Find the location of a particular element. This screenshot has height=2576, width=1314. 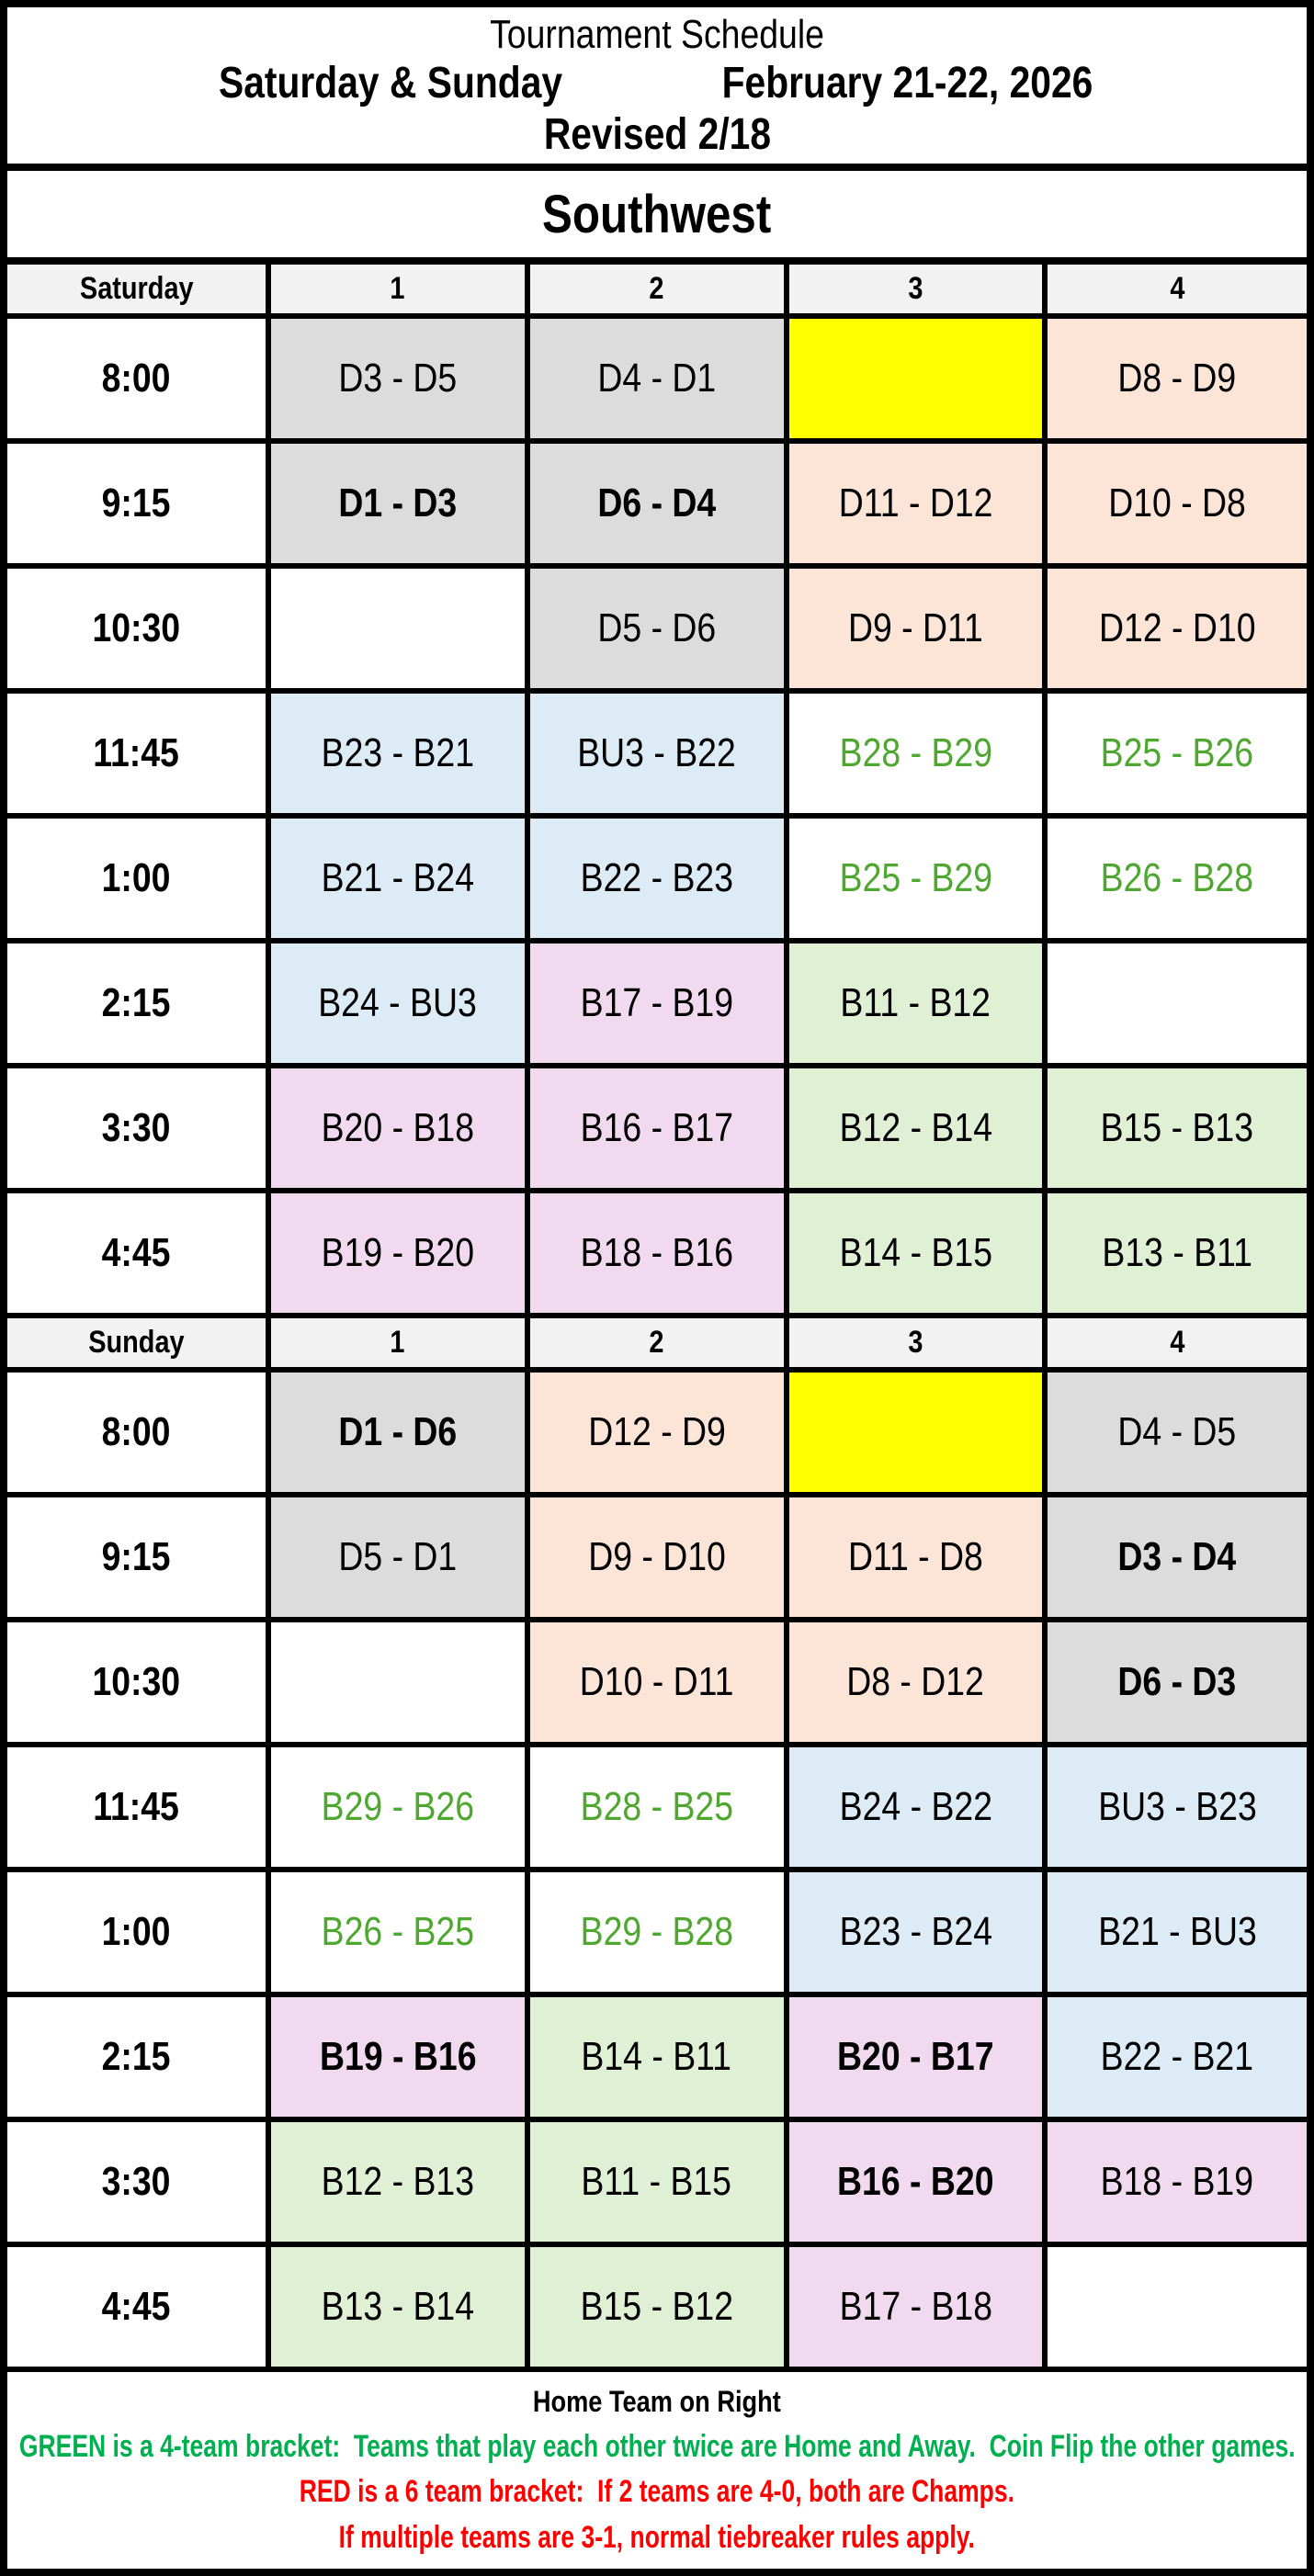

schedule-cell: B13 - B14 is located at coordinates (401, 2307).